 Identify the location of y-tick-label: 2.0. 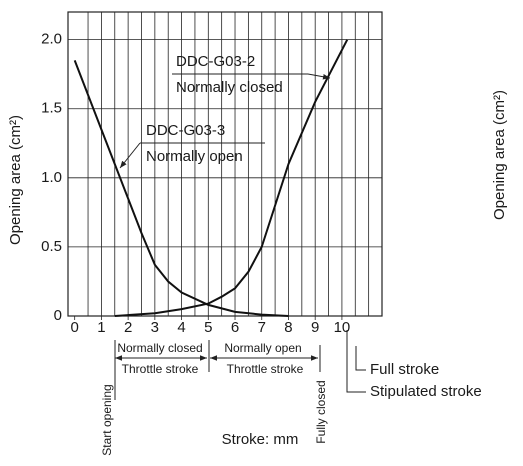
(51, 39).